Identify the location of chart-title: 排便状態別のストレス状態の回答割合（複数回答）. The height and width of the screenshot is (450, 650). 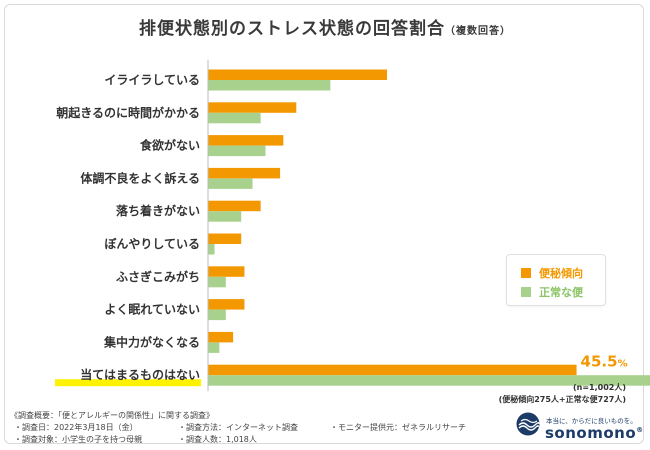
(325, 29).